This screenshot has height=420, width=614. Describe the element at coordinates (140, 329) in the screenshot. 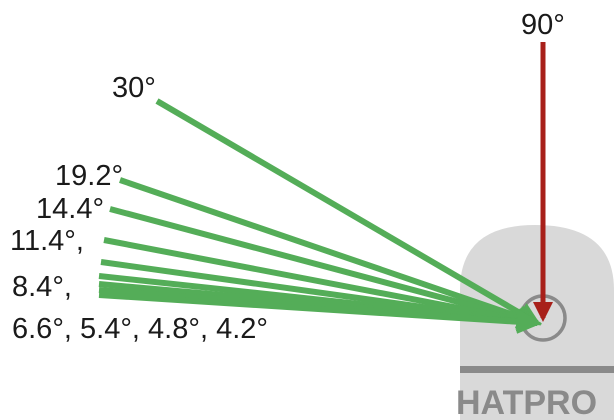

I see `angle-label-low-group: 6.6°, 5.4°, 4.8°, 4.2°` at that location.